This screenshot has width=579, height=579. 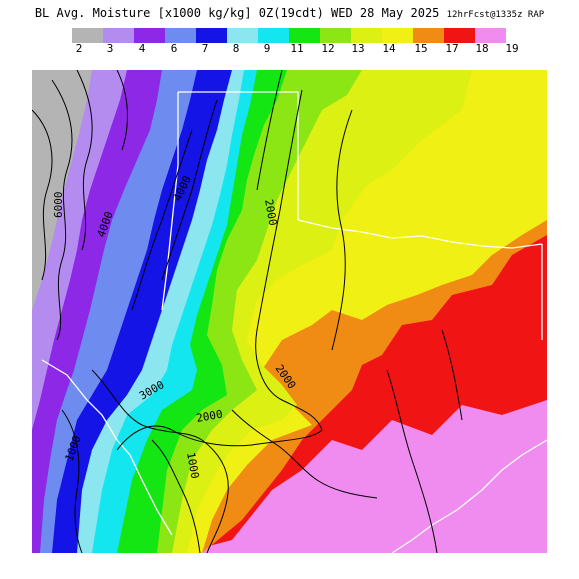 What do you see at coordinates (192, 465) in the screenshot?
I see `contour-label: 1000` at bounding box center [192, 465].